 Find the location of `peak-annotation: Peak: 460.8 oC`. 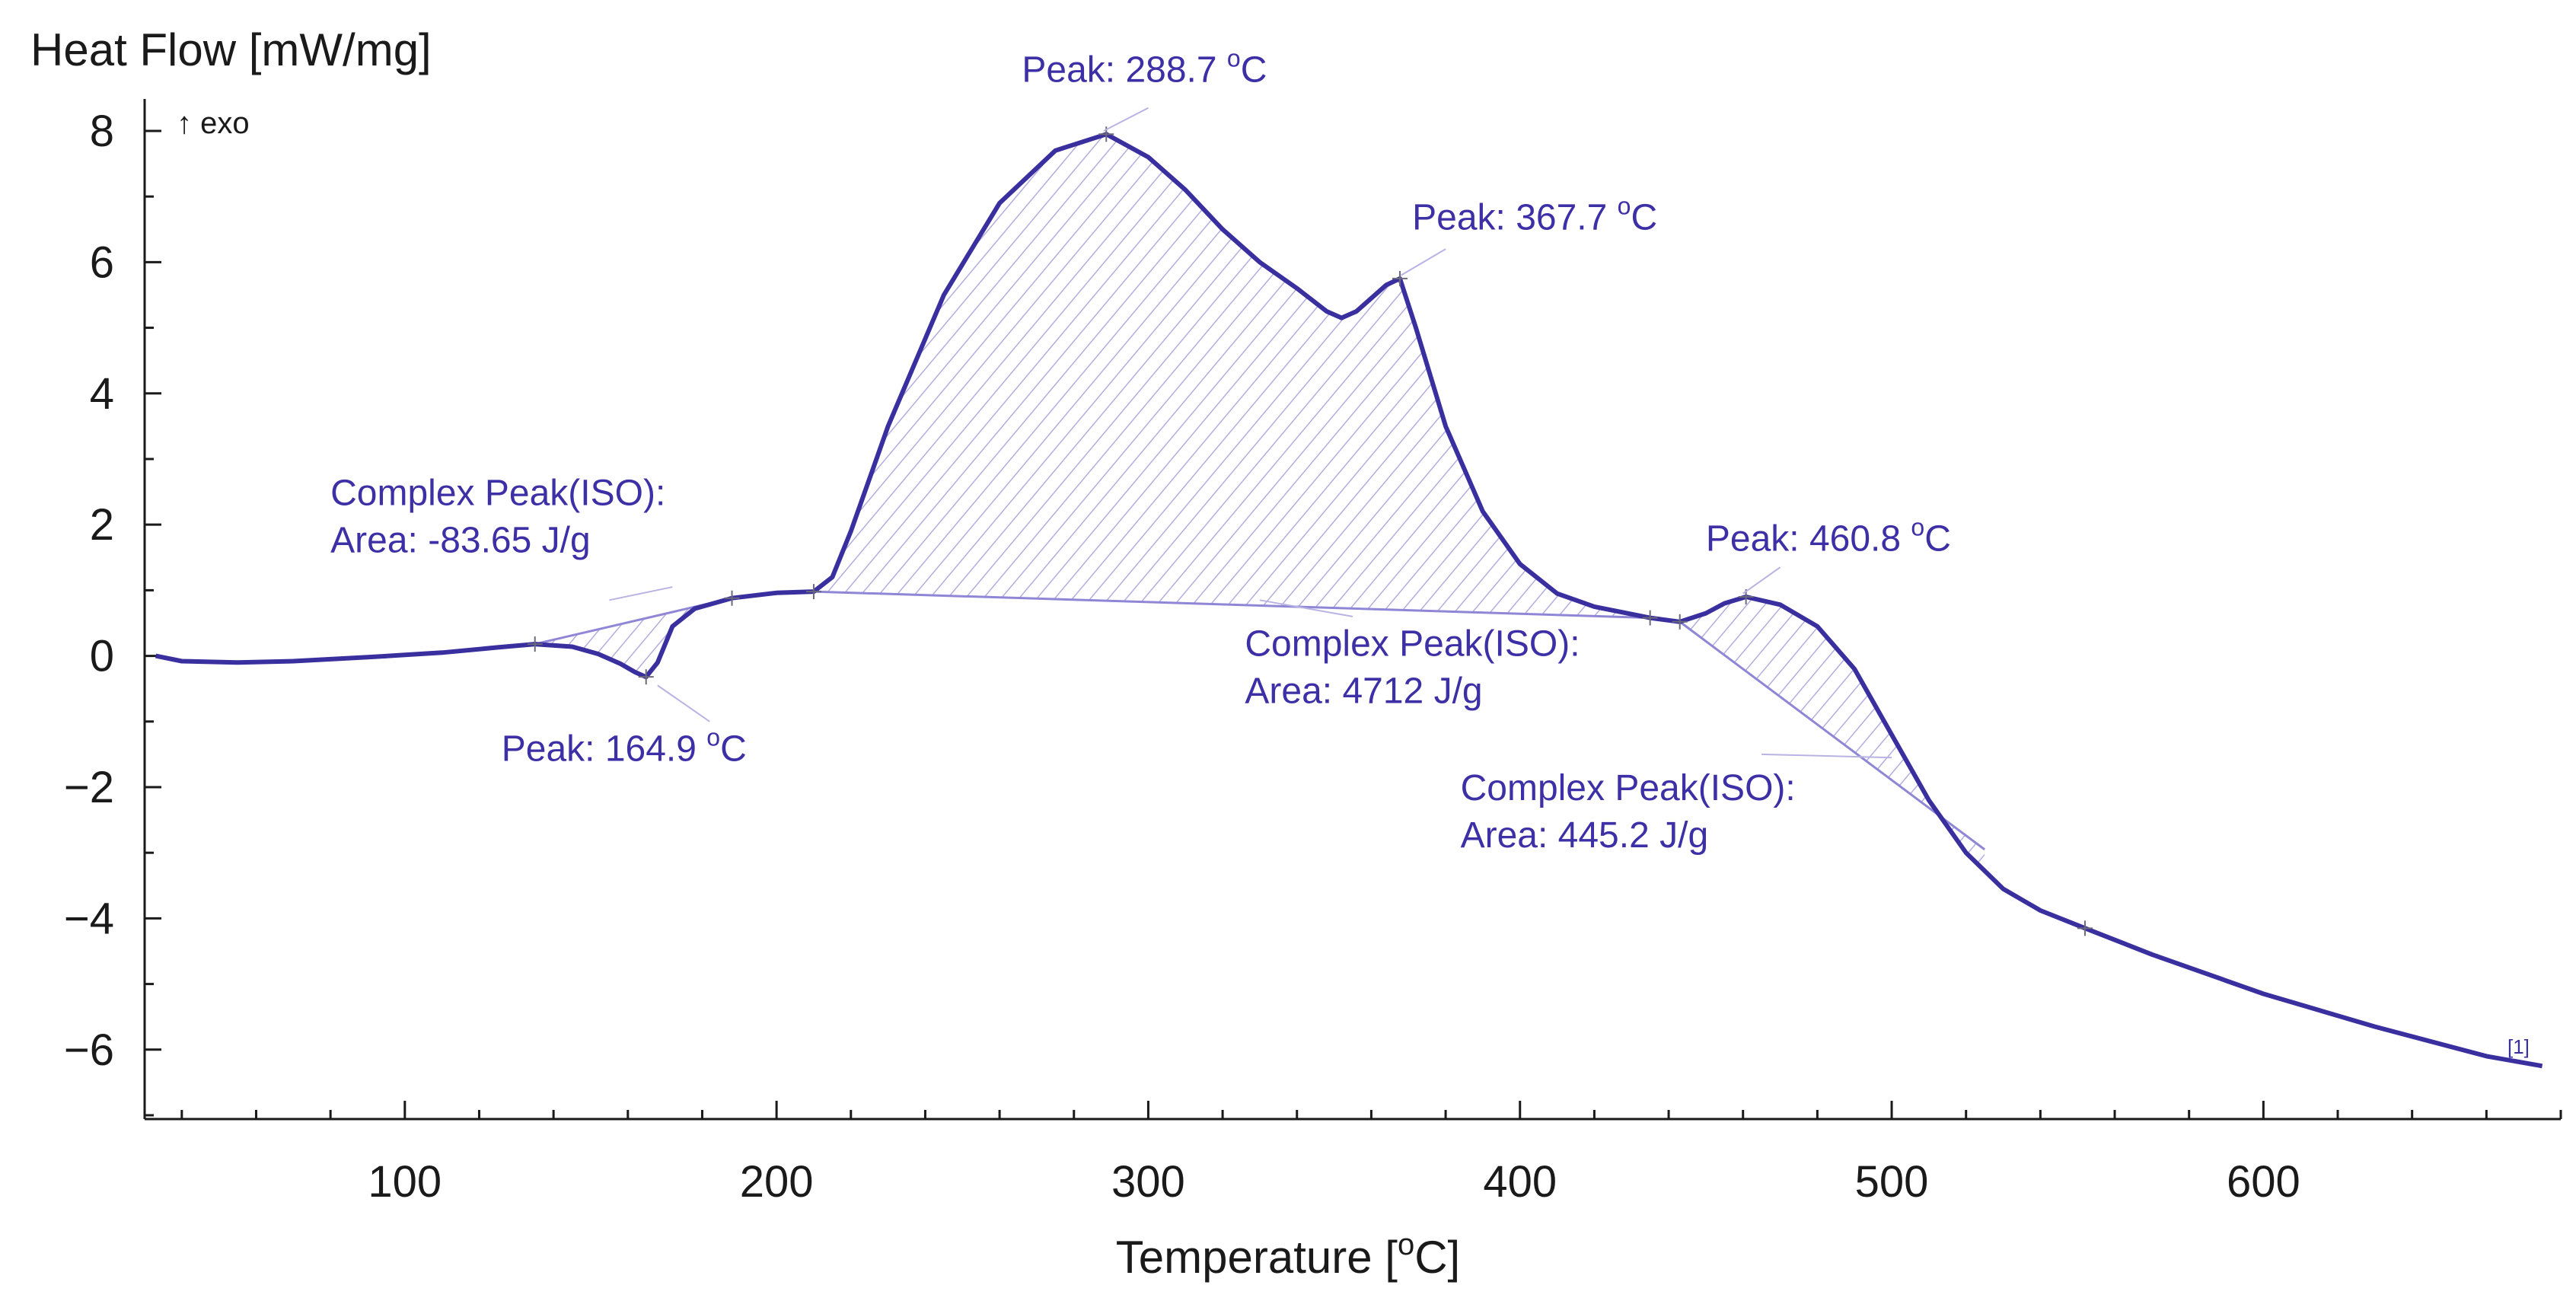

peak-annotation: Peak: 460.8 oC is located at coordinates (1829, 554).